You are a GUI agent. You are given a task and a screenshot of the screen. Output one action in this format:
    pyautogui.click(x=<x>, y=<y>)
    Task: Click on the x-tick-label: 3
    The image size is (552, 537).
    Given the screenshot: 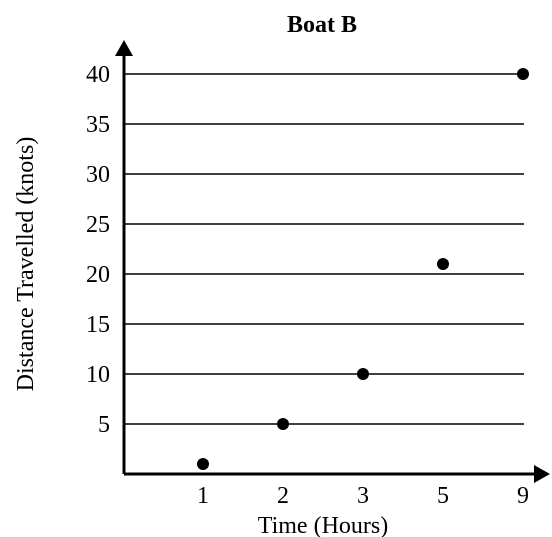 What is the action you would take?
    pyautogui.click(x=363, y=496)
    